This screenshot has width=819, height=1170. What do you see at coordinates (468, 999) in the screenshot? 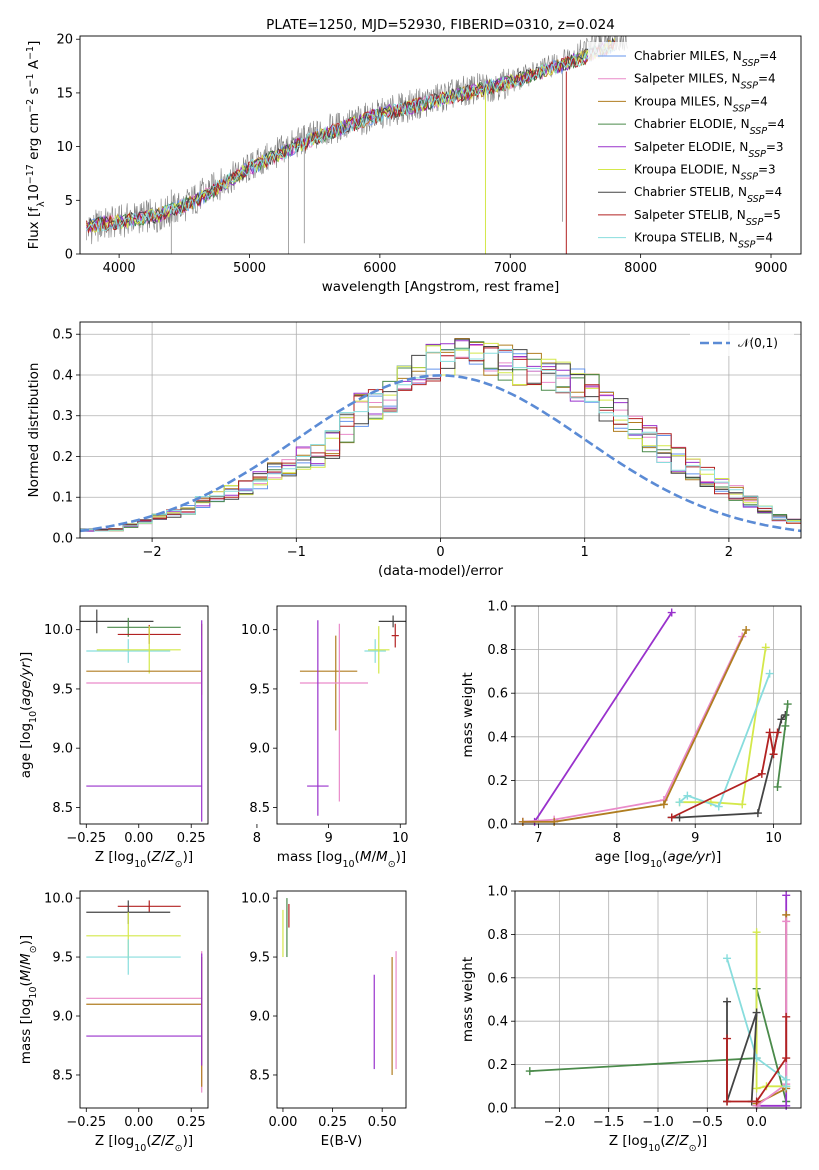
I see `weight-vs-z-ylabel: mass weight` at bounding box center [468, 999].